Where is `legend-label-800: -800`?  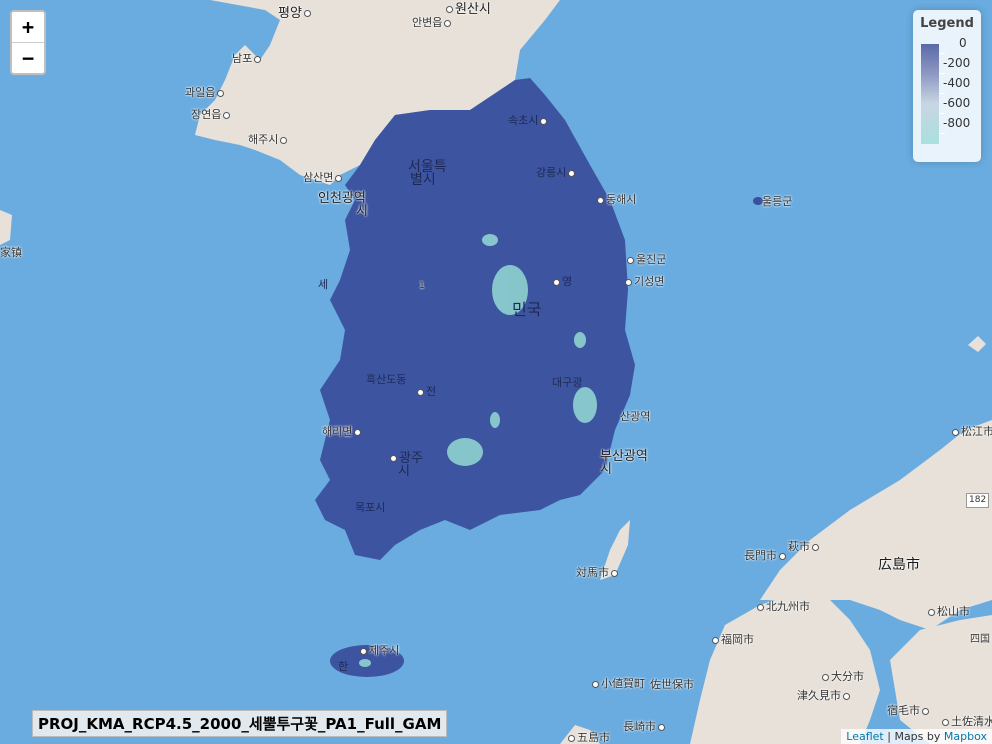 legend-label-800: -800 is located at coordinates (957, 123).